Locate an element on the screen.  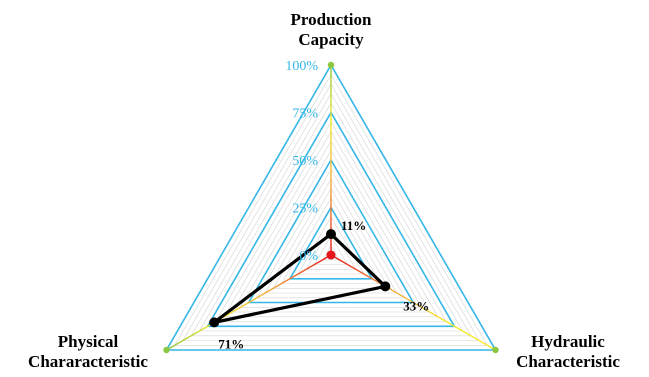
axis-spoke-right is located at coordinates (413, 302).